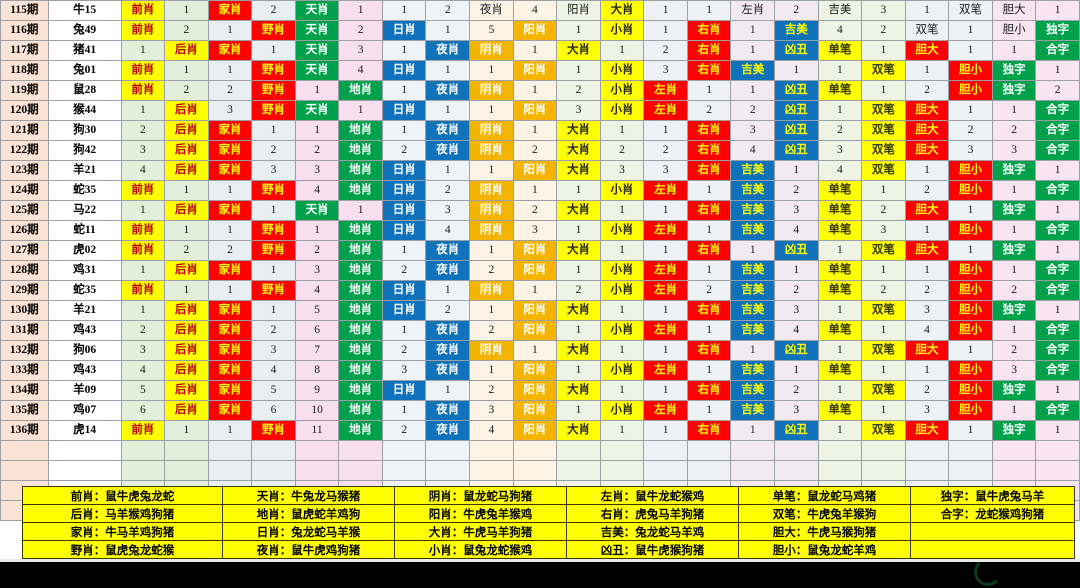 This screenshot has height=588, width=1080. Describe the element at coordinates (927, 430) in the screenshot. I see `attr-tag-cell: 胆大` at that location.